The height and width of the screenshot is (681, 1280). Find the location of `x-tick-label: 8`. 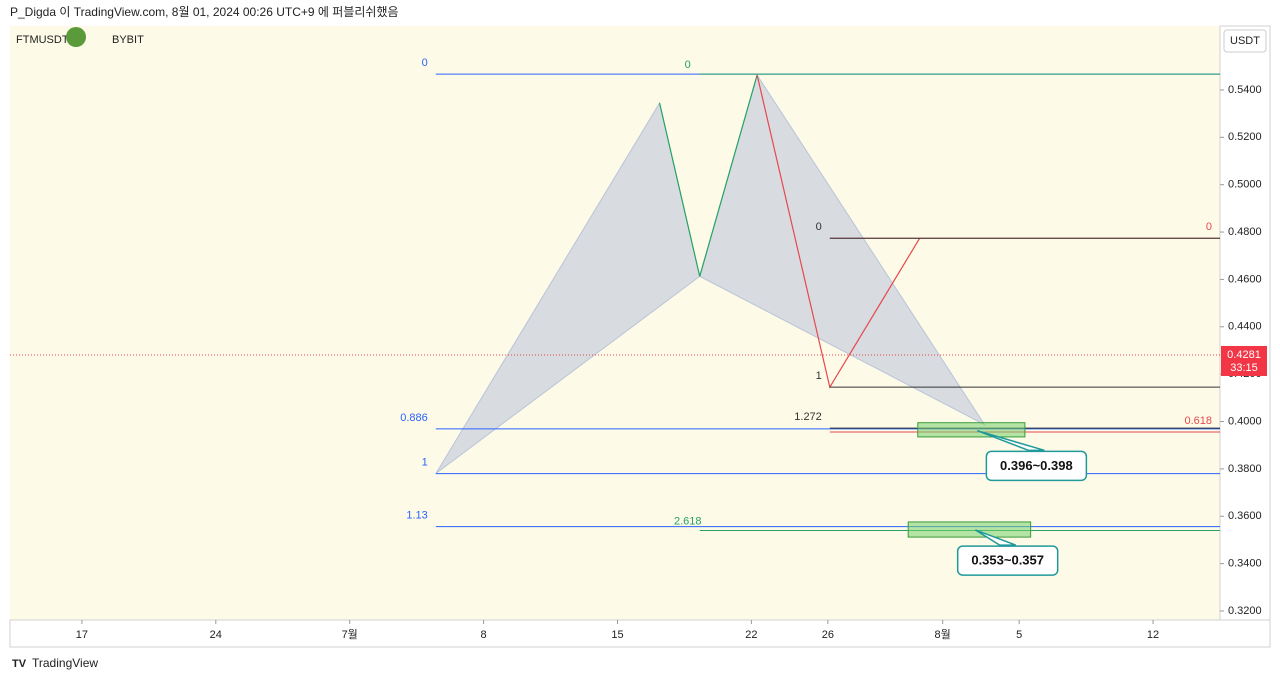

x-tick-label: 8 is located at coordinates (484, 635).